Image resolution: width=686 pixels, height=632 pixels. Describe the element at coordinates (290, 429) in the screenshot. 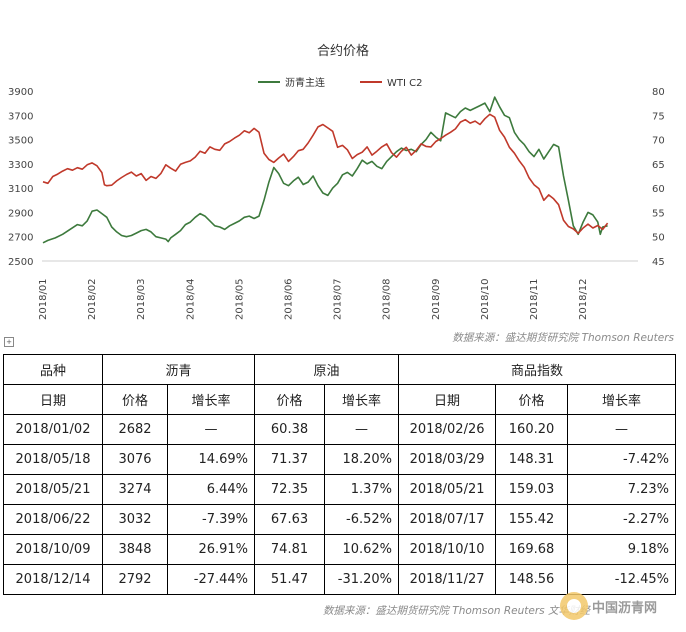

I see `cell-crude-price: 60.38` at that location.